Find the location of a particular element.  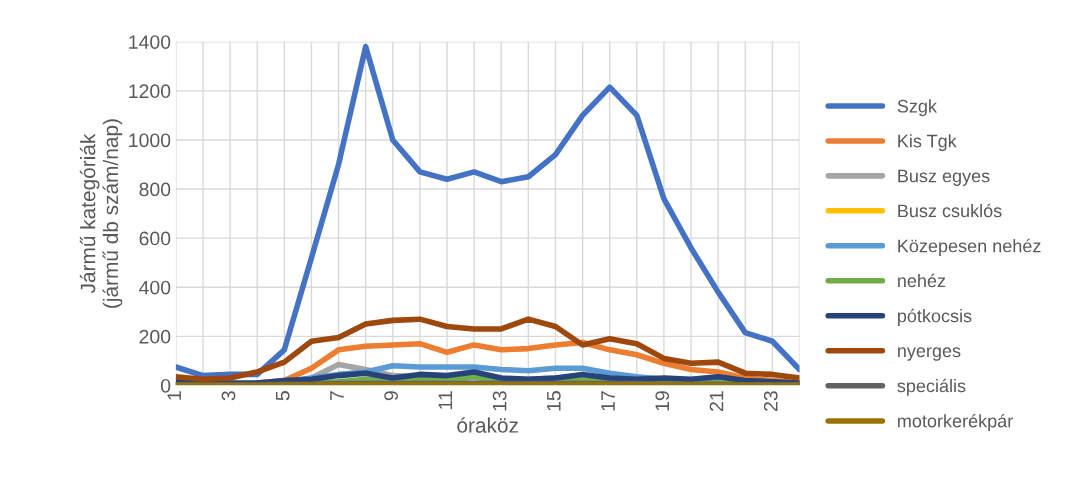

x-tick-label: 3 is located at coordinates (228, 396).